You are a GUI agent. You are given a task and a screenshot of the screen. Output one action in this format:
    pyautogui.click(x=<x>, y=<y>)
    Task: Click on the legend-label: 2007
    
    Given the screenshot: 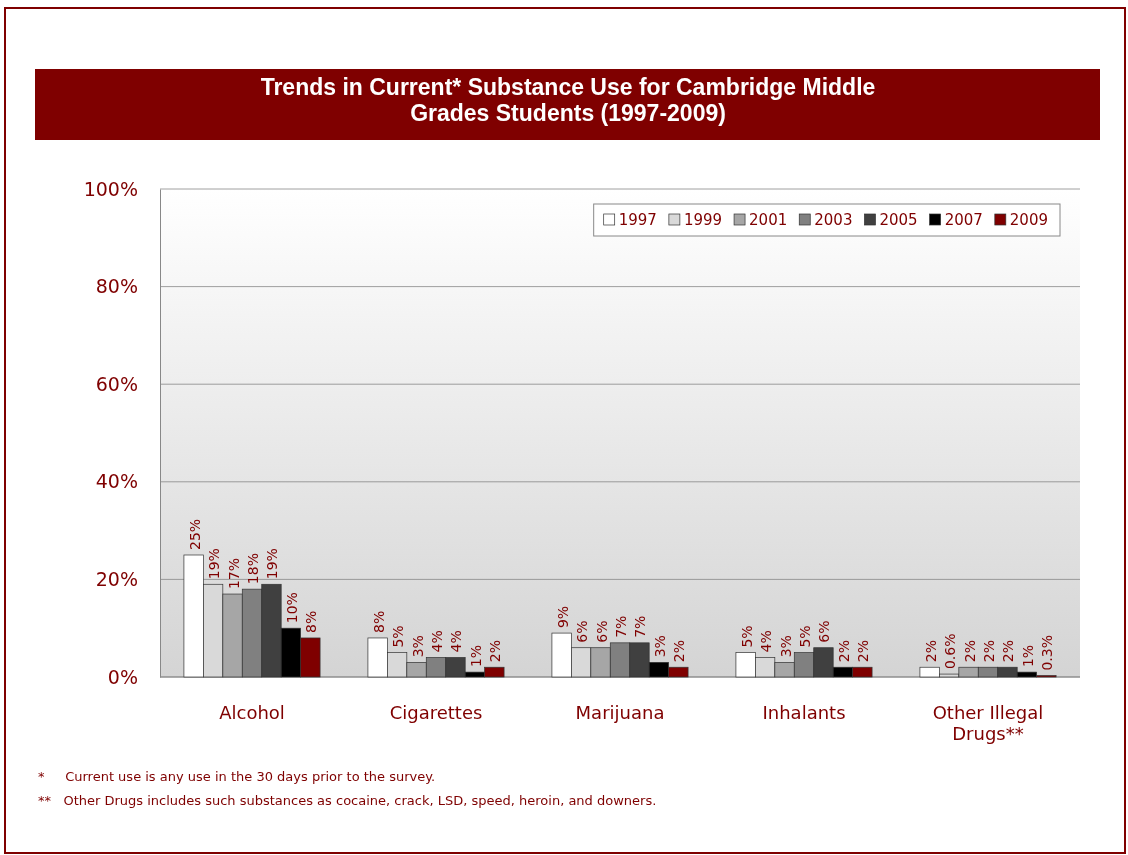 What is the action you would take?
    pyautogui.click(x=963, y=220)
    